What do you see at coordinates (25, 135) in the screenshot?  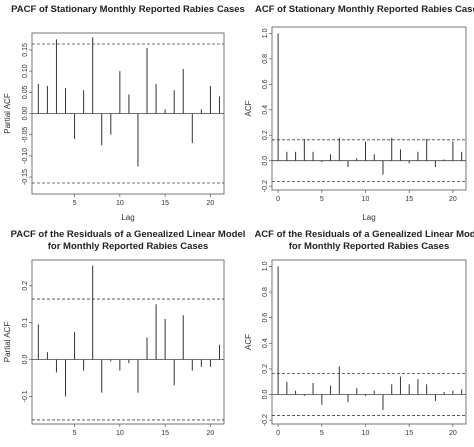 I see `y-tick-label: -0.05` at bounding box center [25, 135].